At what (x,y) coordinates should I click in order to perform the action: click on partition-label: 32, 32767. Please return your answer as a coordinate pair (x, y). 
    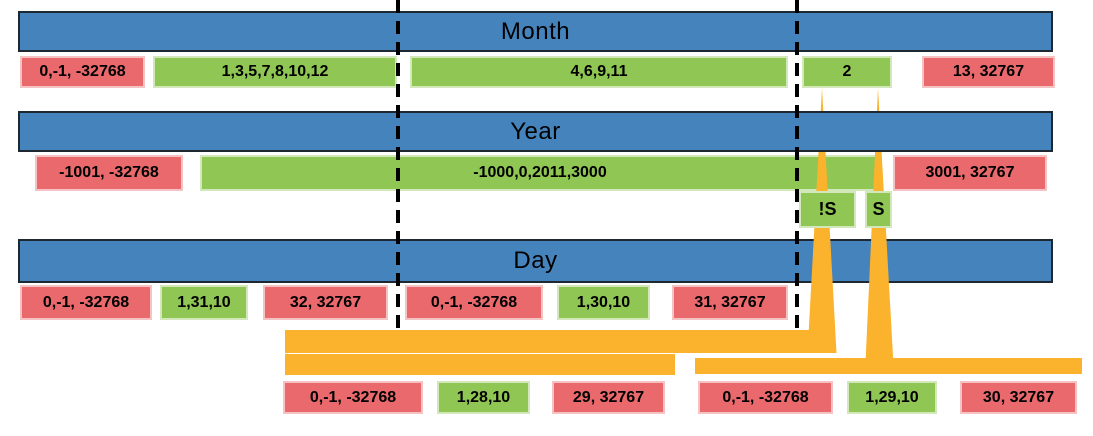
    Looking at the image, I should click on (325, 302).